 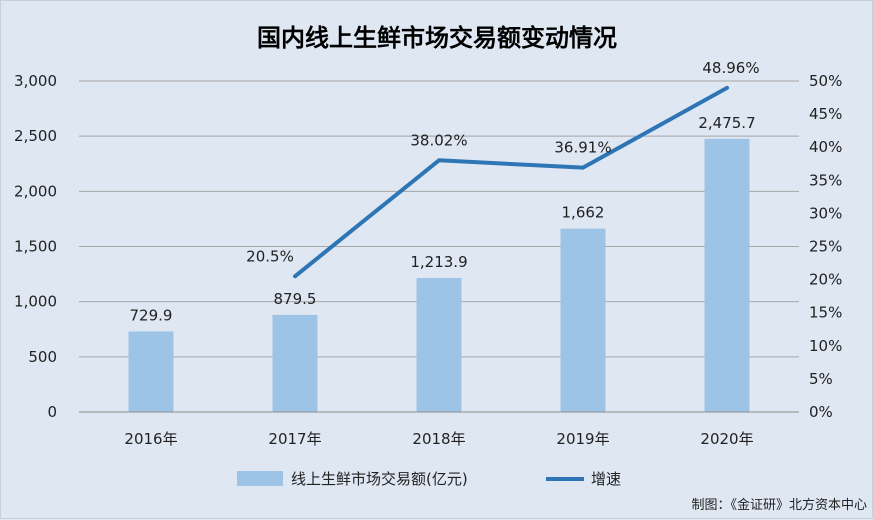 What do you see at coordinates (582, 148) in the screenshot?
I see `line-data-label: 36.91%` at bounding box center [582, 148].